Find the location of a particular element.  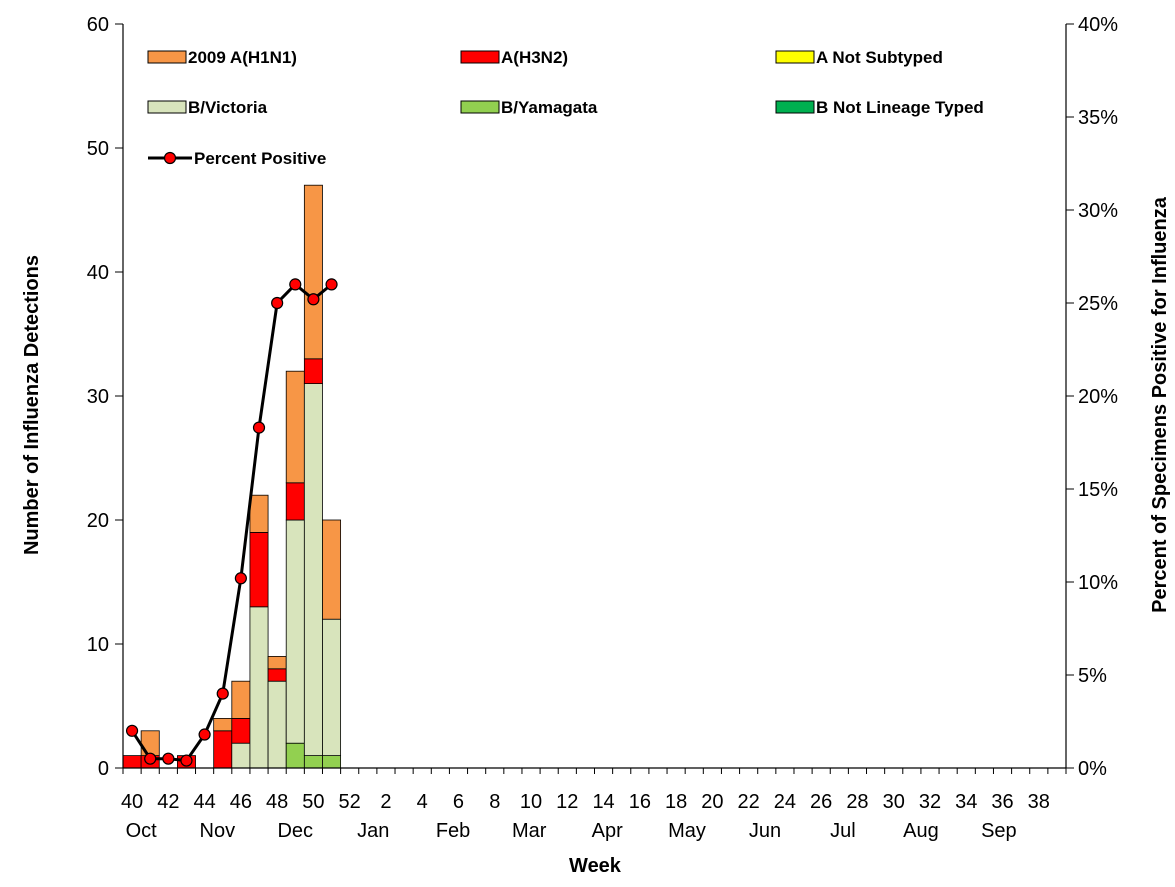

x-tick-label: 34 is located at coordinates (966, 802).